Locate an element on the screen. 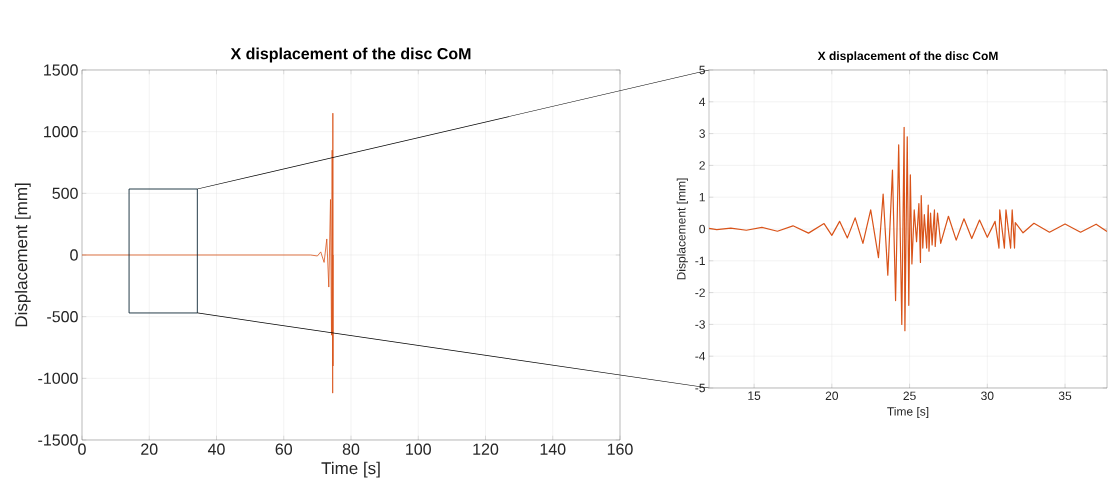  x-tick-label: 140 is located at coordinates (553, 449).